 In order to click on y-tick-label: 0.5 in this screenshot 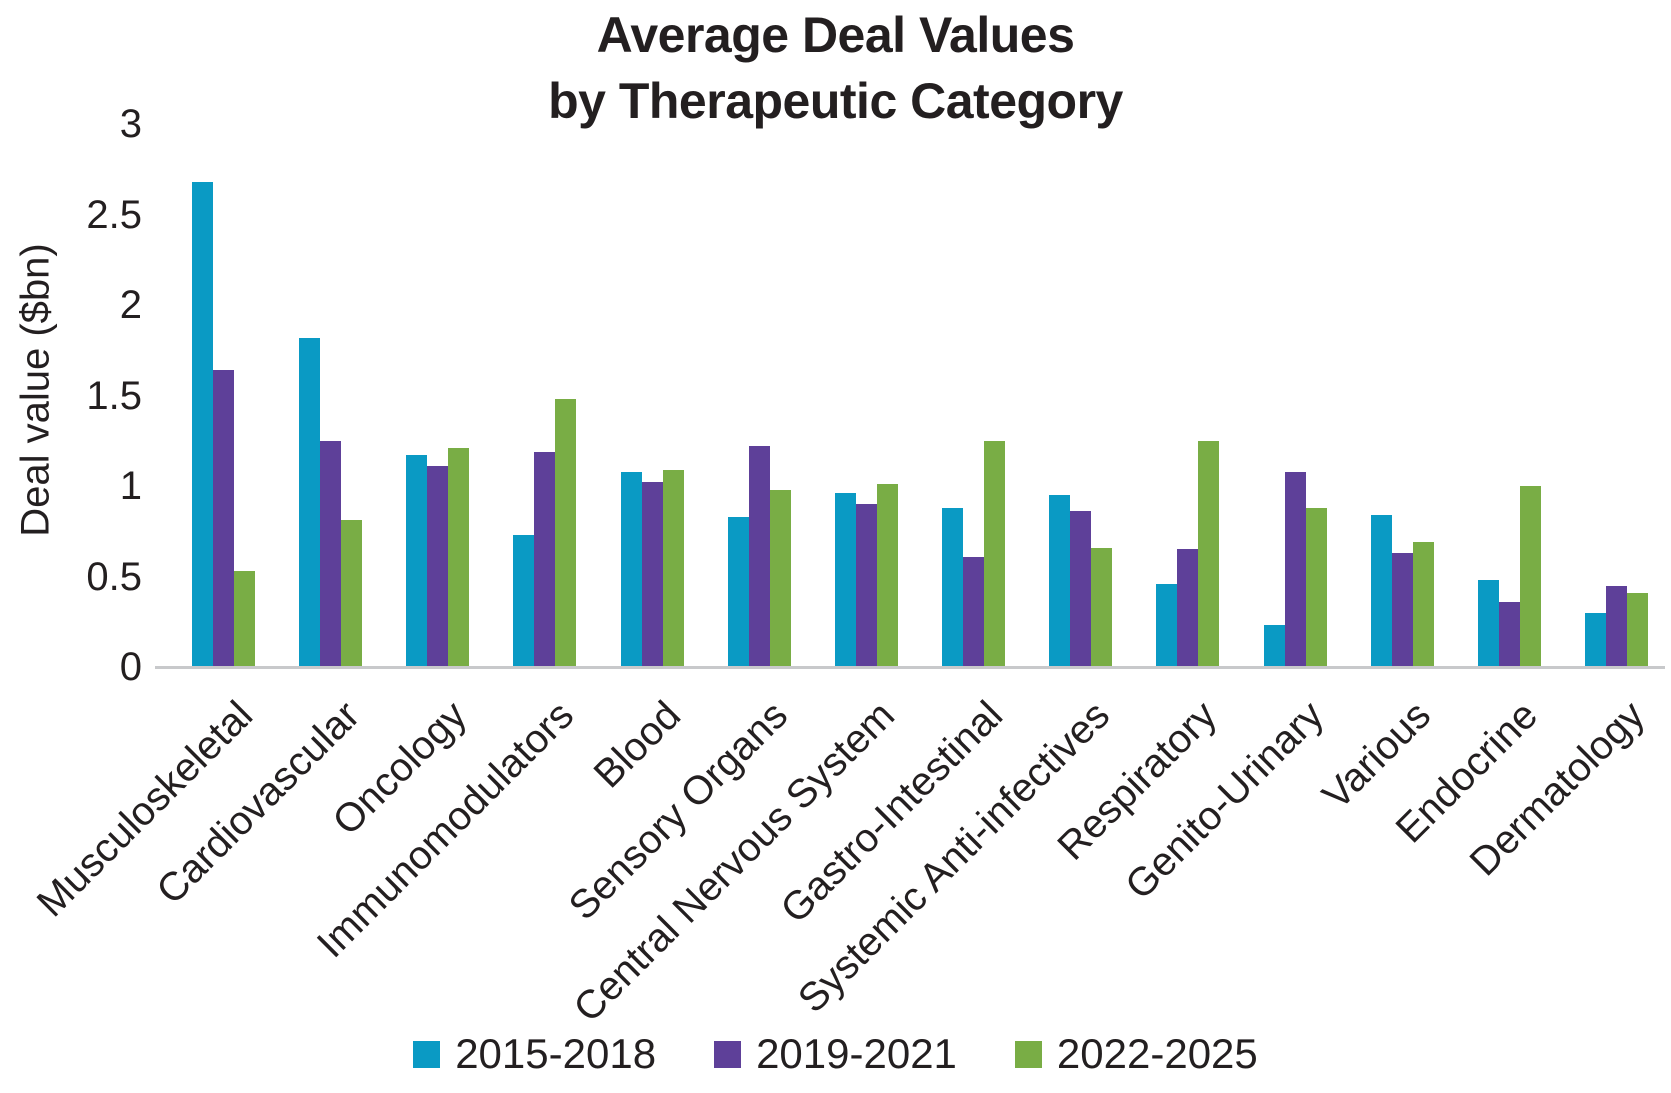, I will do `click(114, 576)`.